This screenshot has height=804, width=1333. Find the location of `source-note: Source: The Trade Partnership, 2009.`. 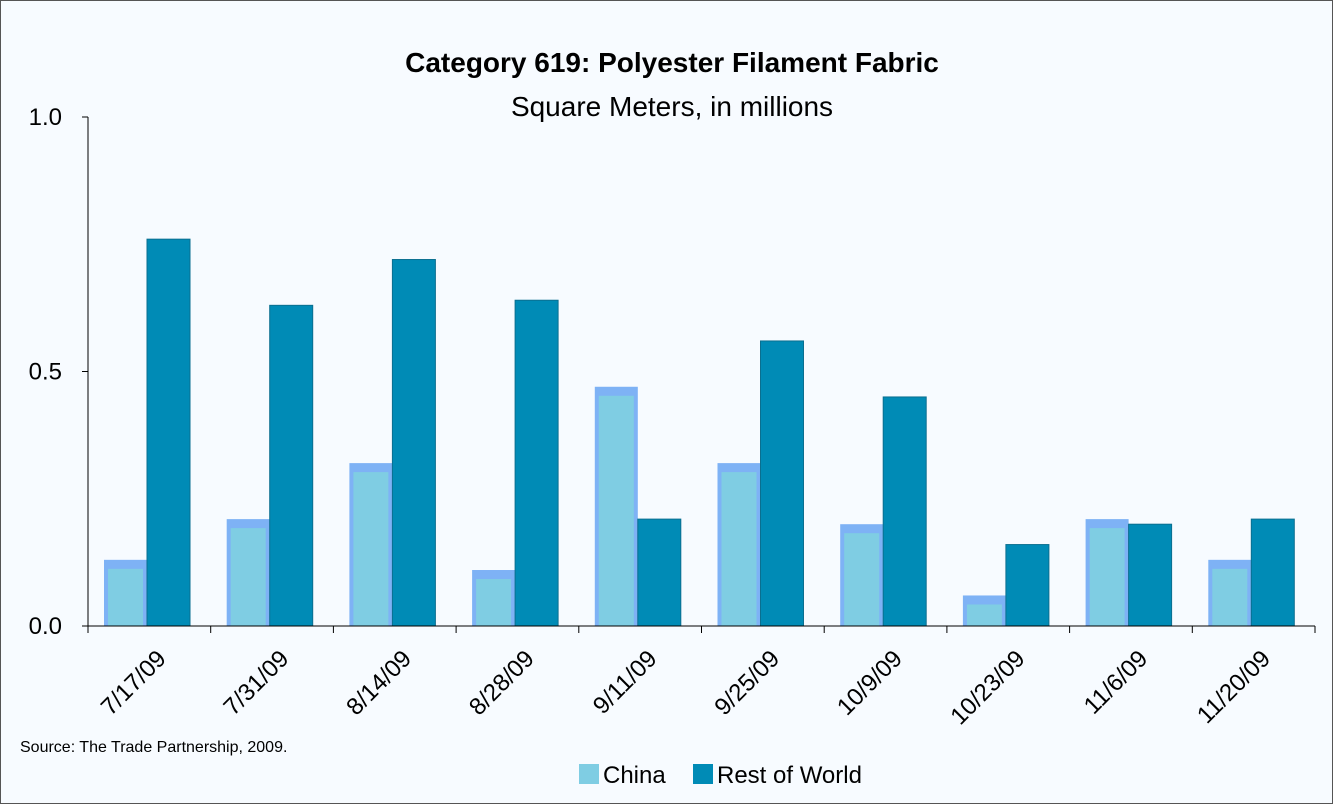

source-note: Source: The Trade Partnership, 2009. is located at coordinates (153, 747).